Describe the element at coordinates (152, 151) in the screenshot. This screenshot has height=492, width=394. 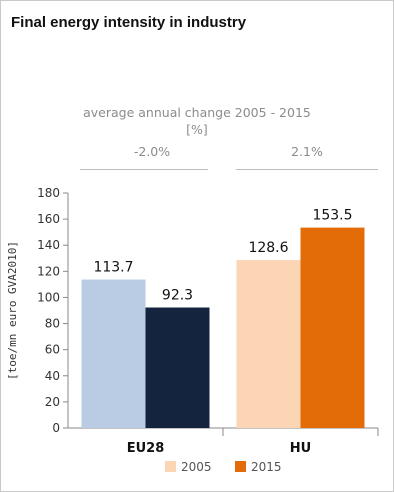
I see `change-label-eu28: -2.0%` at that location.